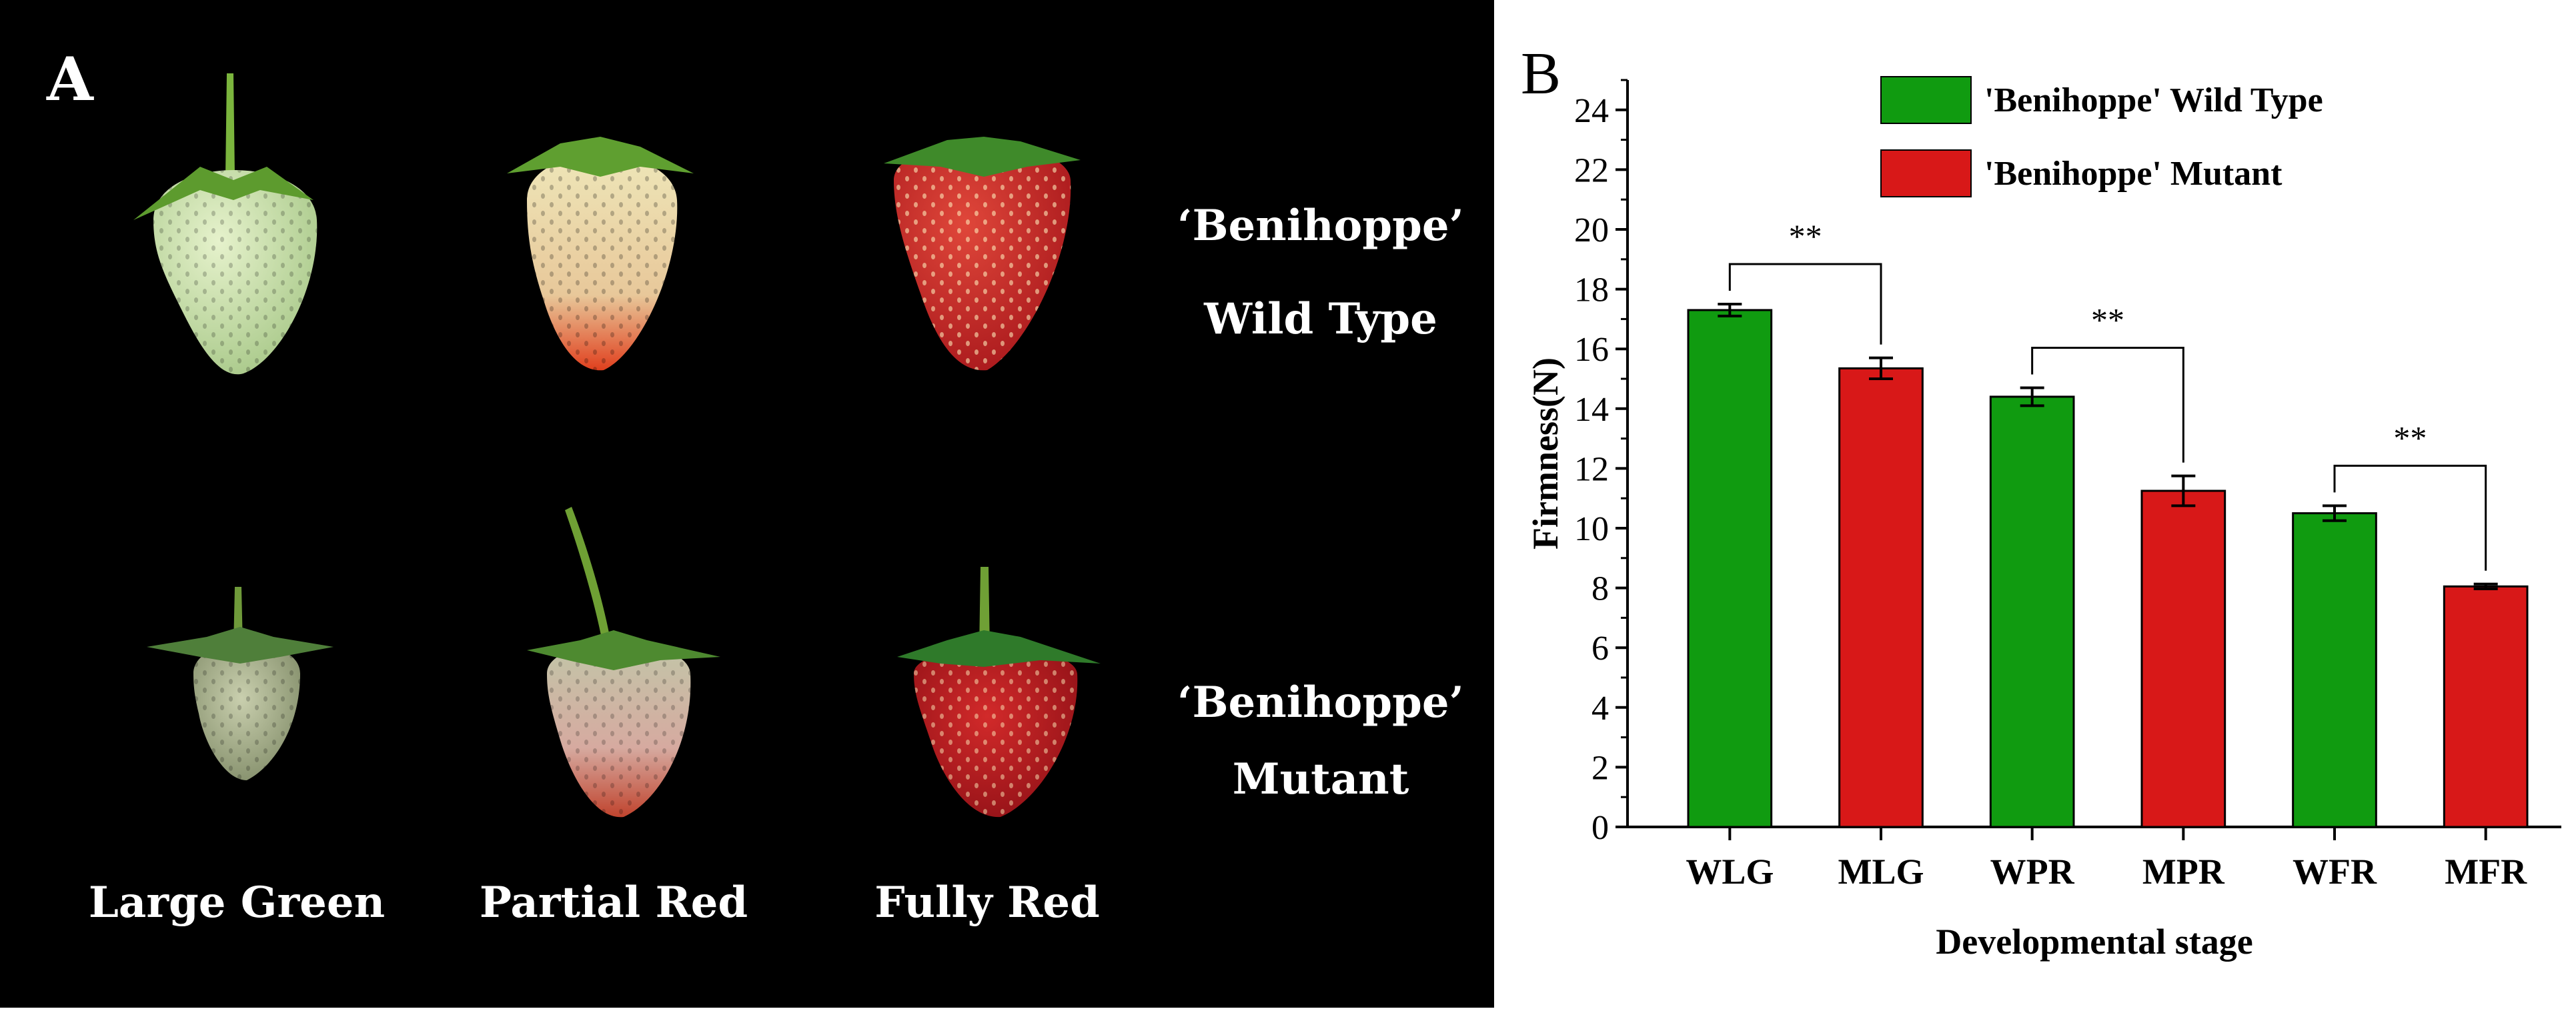  What do you see at coordinates (600, 254) in the screenshot?
I see `strawberry-wild-partial-red` at bounding box center [600, 254].